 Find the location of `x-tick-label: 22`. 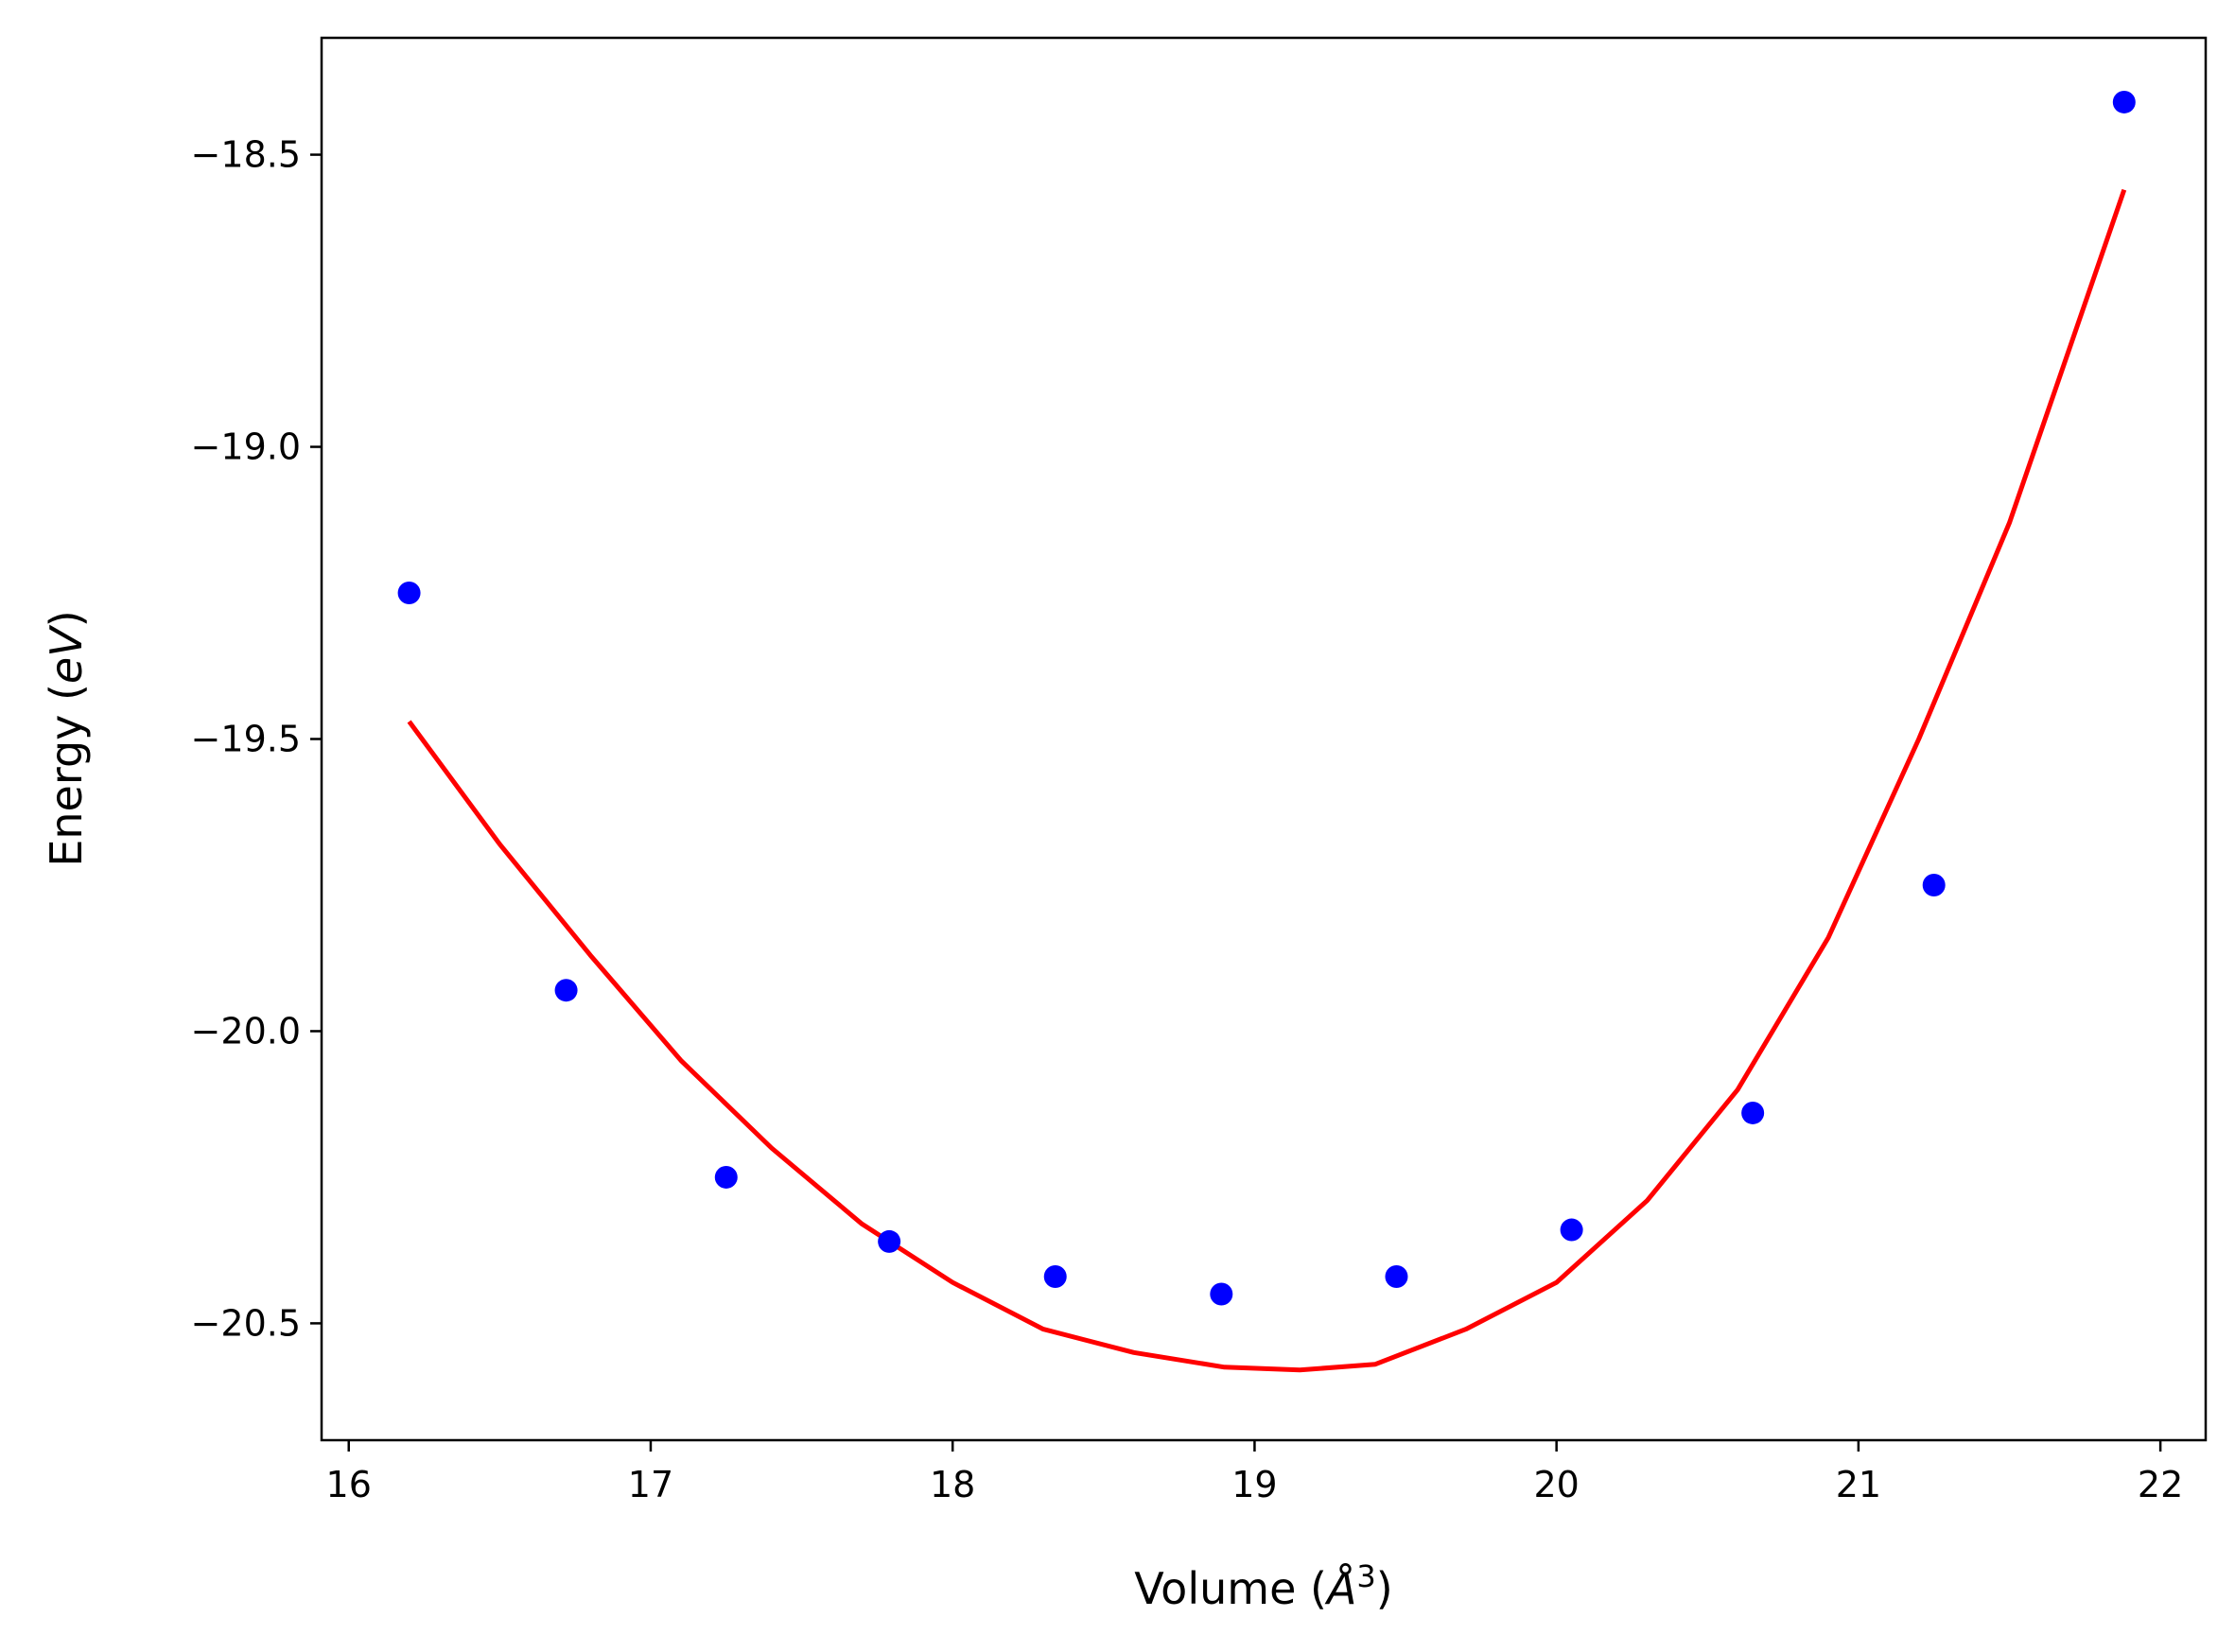

x-tick-label: 22 is located at coordinates (2160, 1485).